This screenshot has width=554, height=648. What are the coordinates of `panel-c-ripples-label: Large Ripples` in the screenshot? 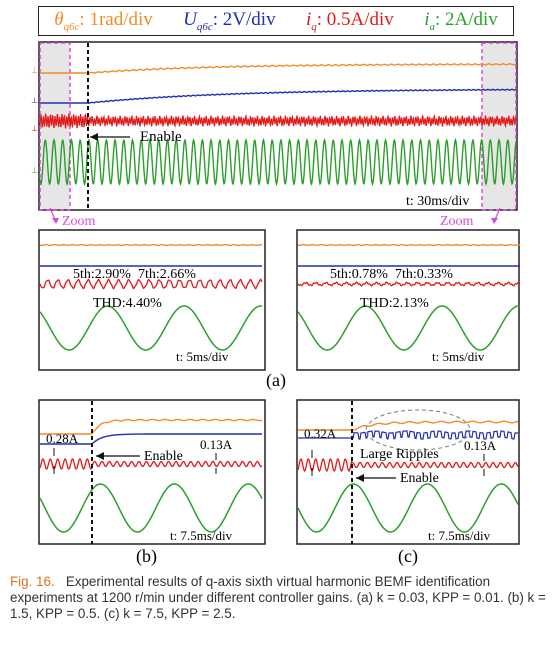 It's located at (399, 454).